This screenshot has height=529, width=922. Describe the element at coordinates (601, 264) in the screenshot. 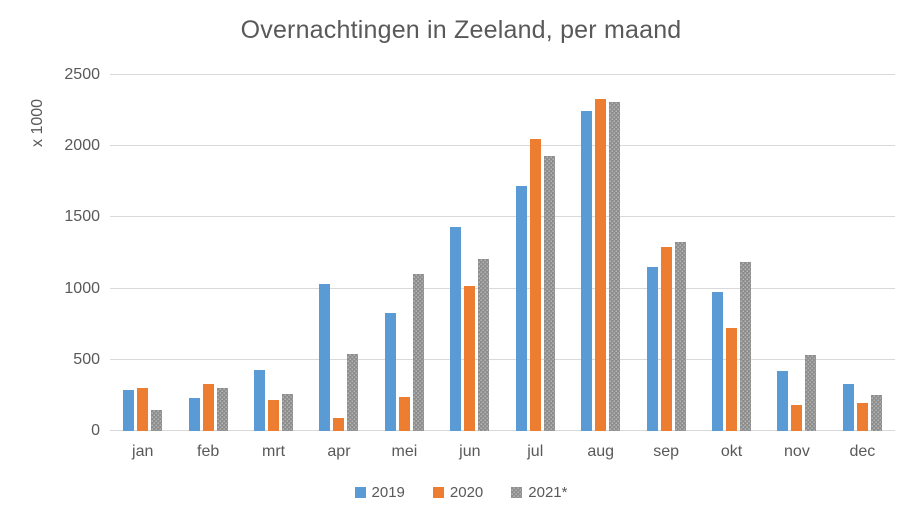

I see `bar-2020-aug` at that location.